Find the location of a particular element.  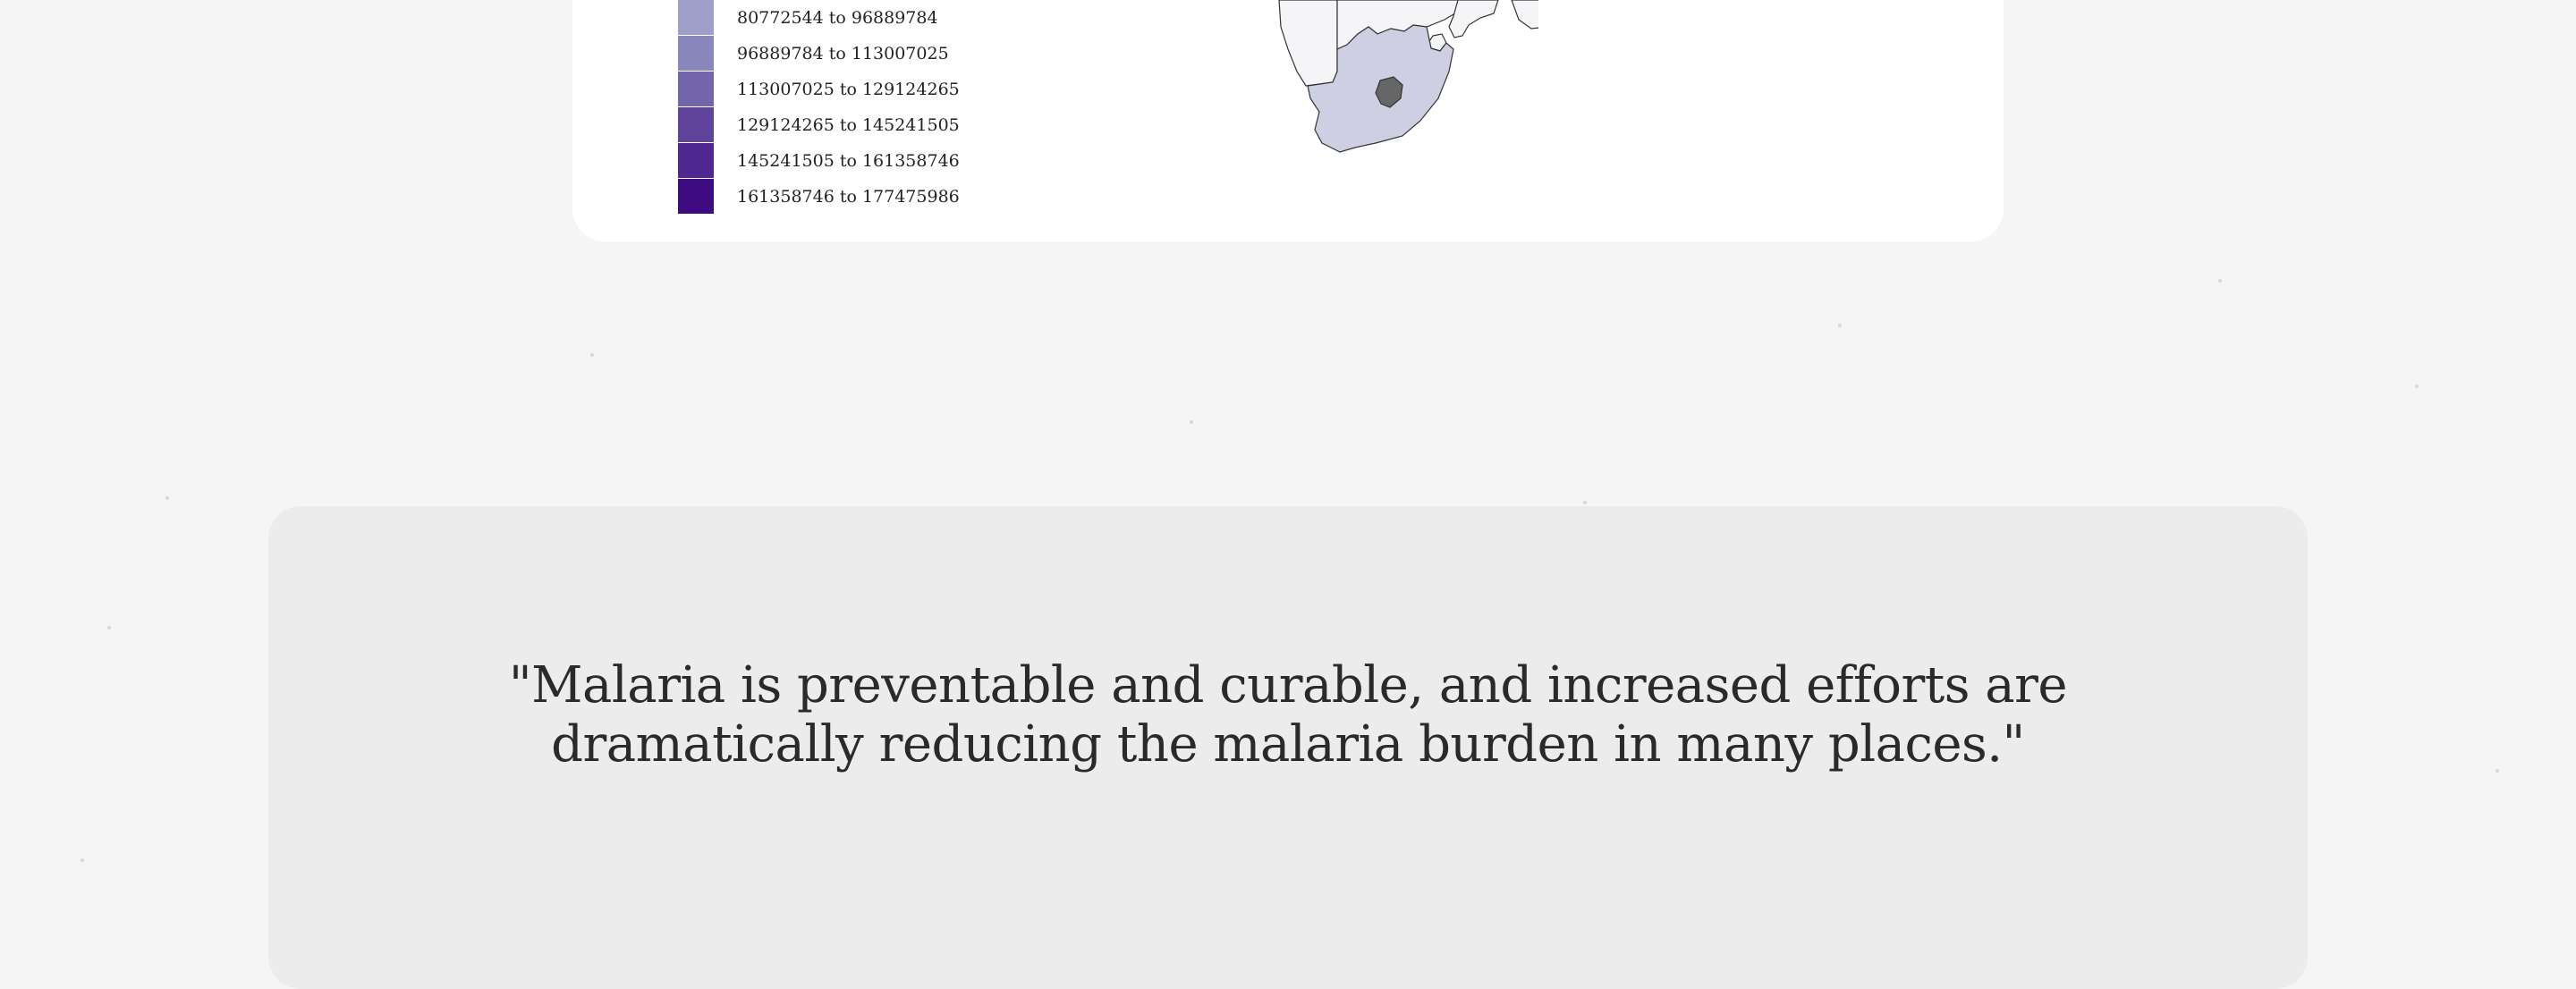

legend-item: 96889784 to 113007025 is located at coordinates (819, 54).